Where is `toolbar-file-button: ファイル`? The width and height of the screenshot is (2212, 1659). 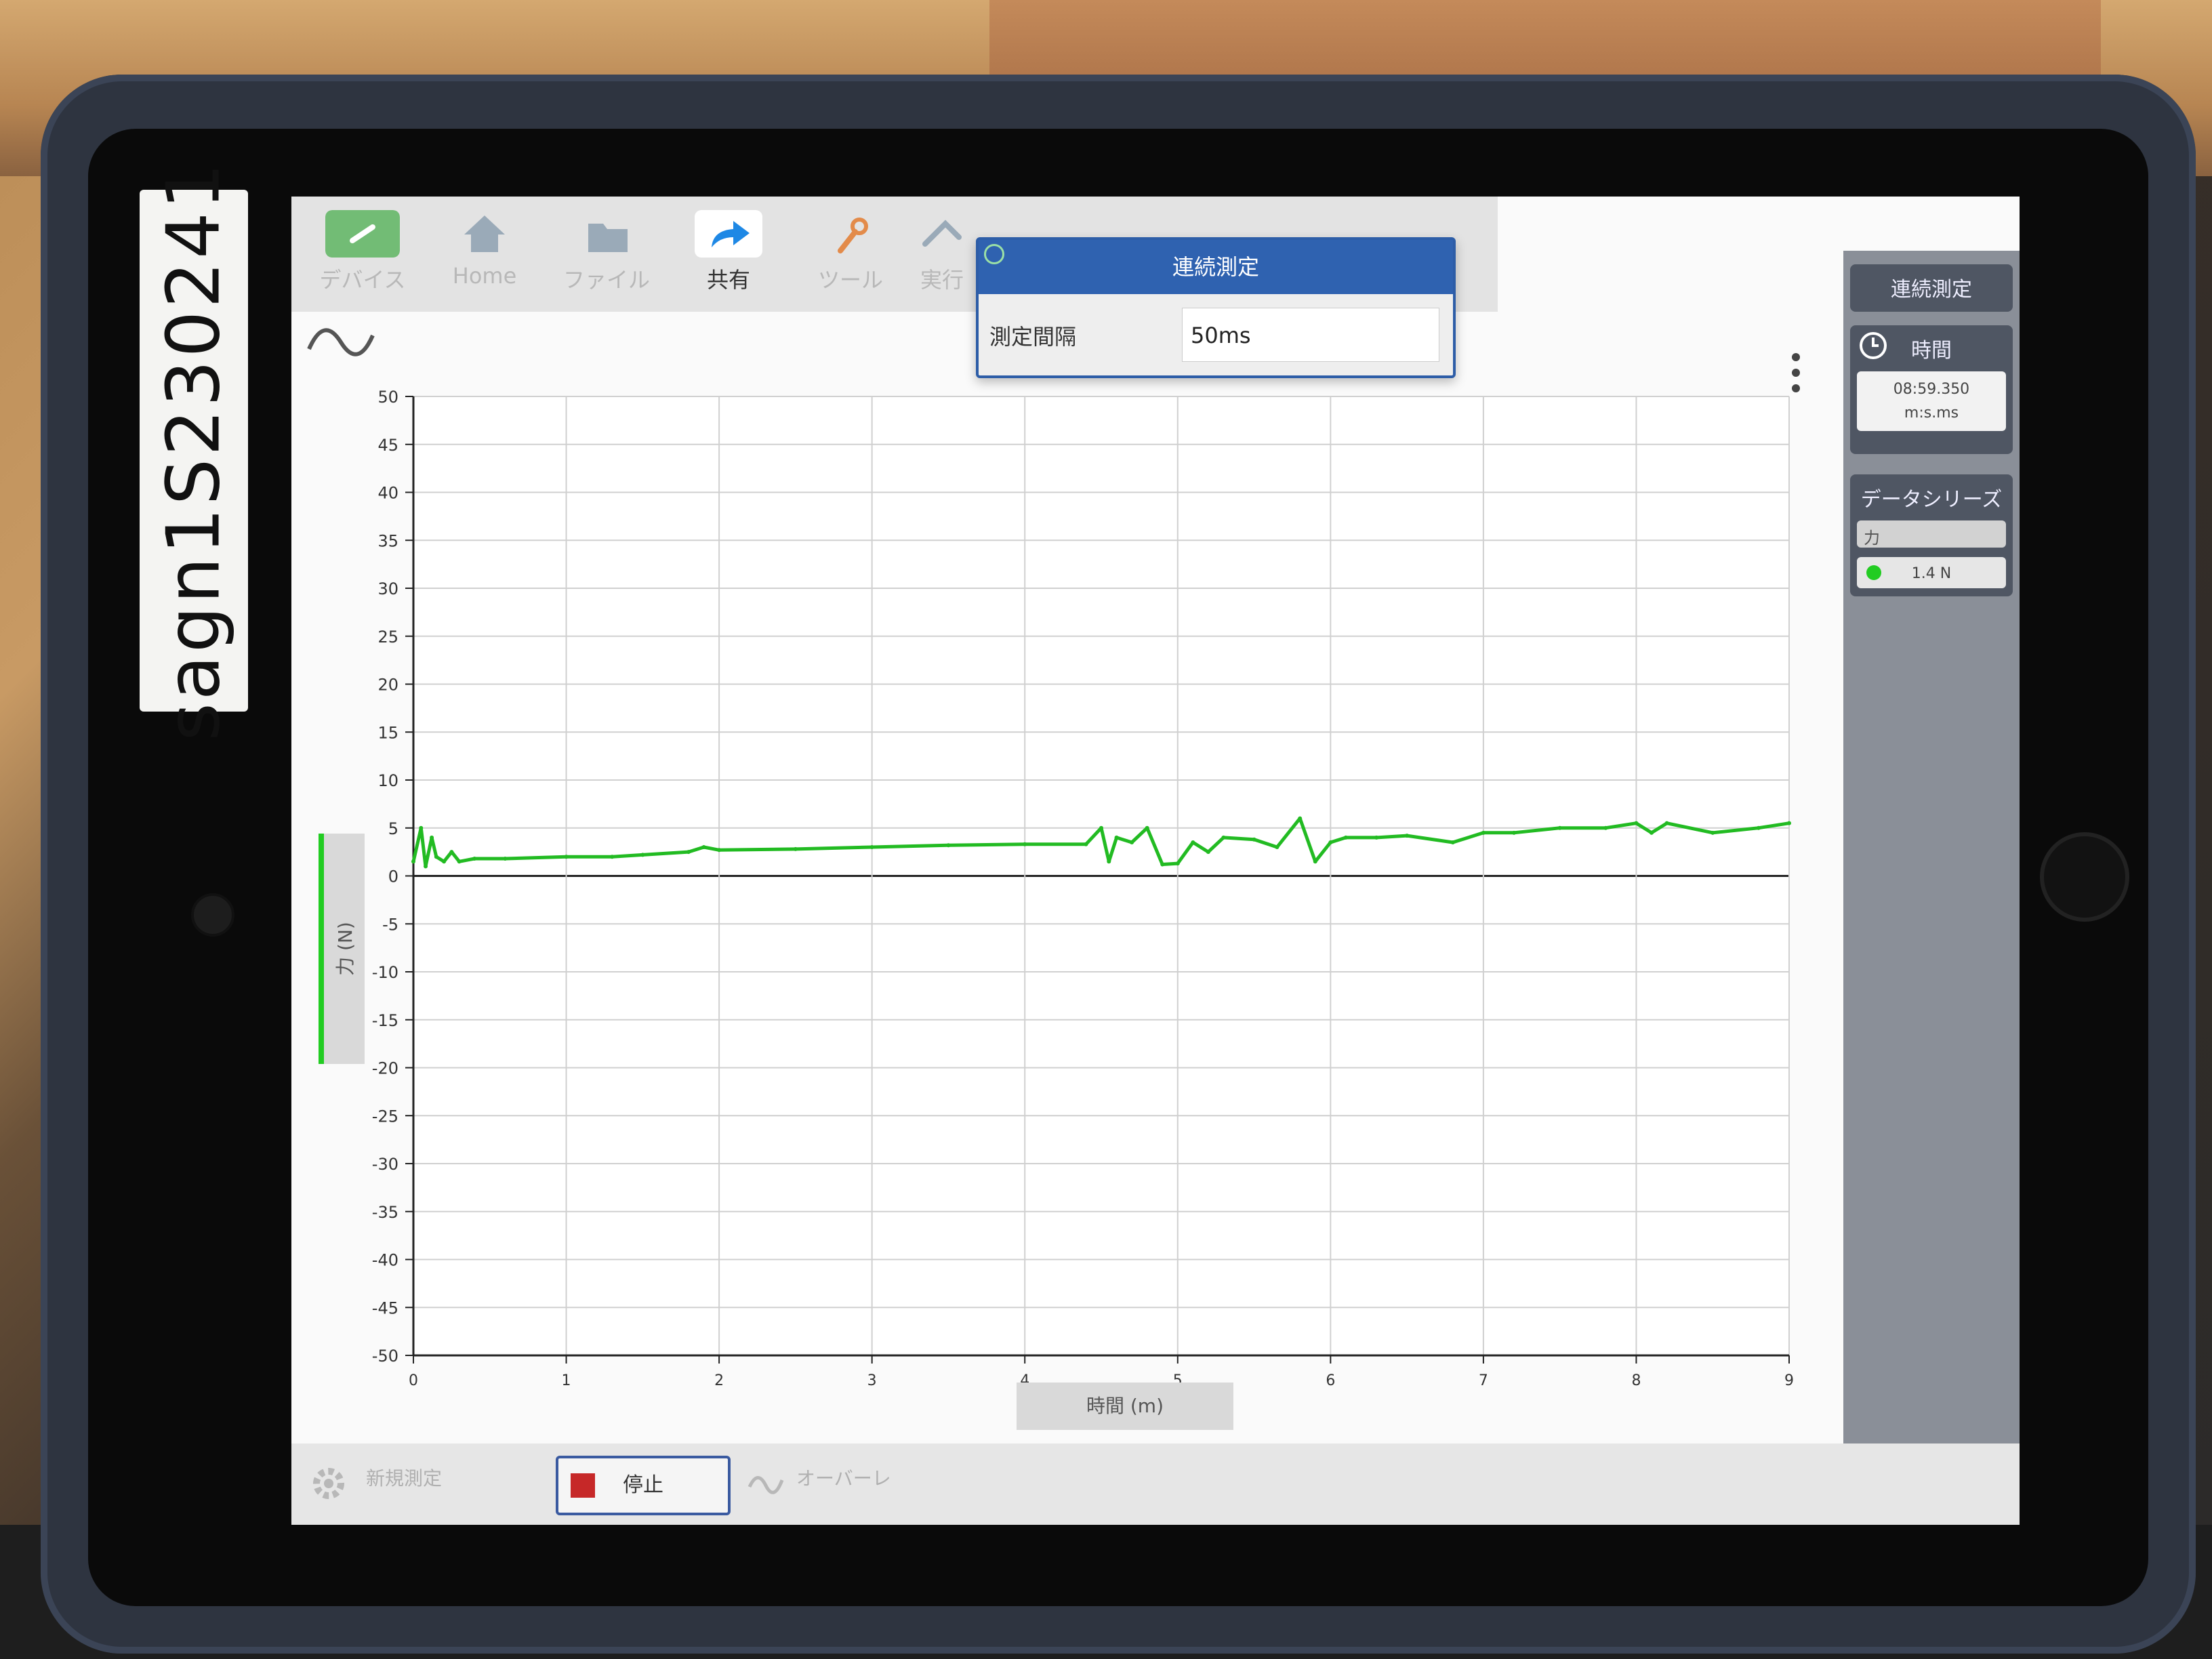
toolbar-file-button: ファイル is located at coordinates (606, 257).